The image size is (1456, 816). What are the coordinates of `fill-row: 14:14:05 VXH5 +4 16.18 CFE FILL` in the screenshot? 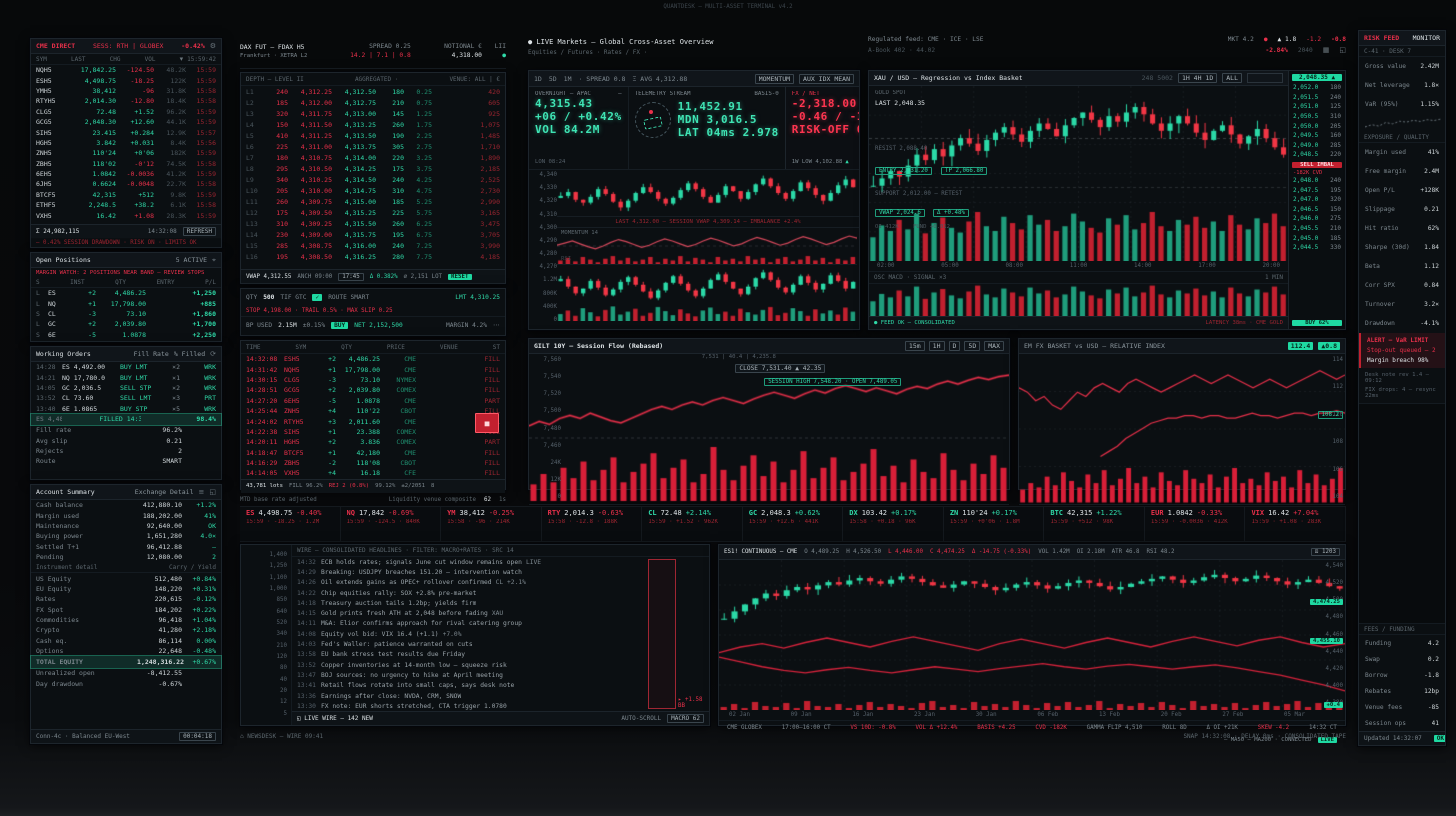 It's located at (373, 473).